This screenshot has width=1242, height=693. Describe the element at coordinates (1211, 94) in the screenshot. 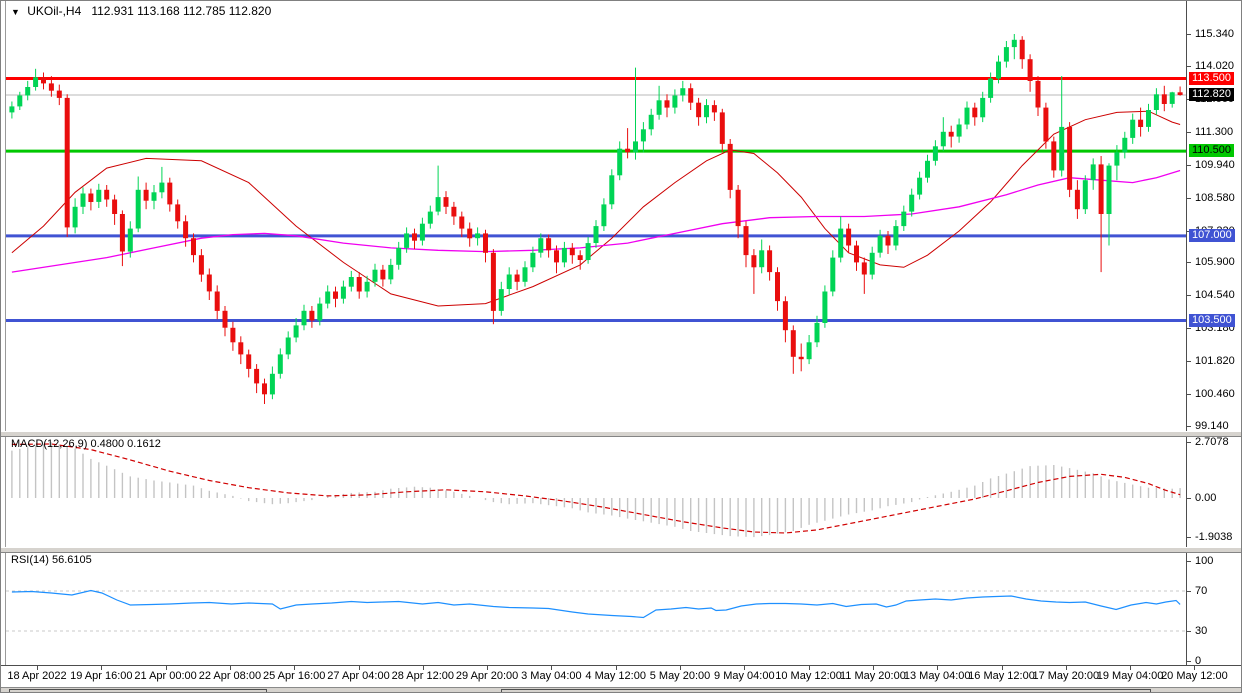

I see `current-price-badge: 112.820` at that location.